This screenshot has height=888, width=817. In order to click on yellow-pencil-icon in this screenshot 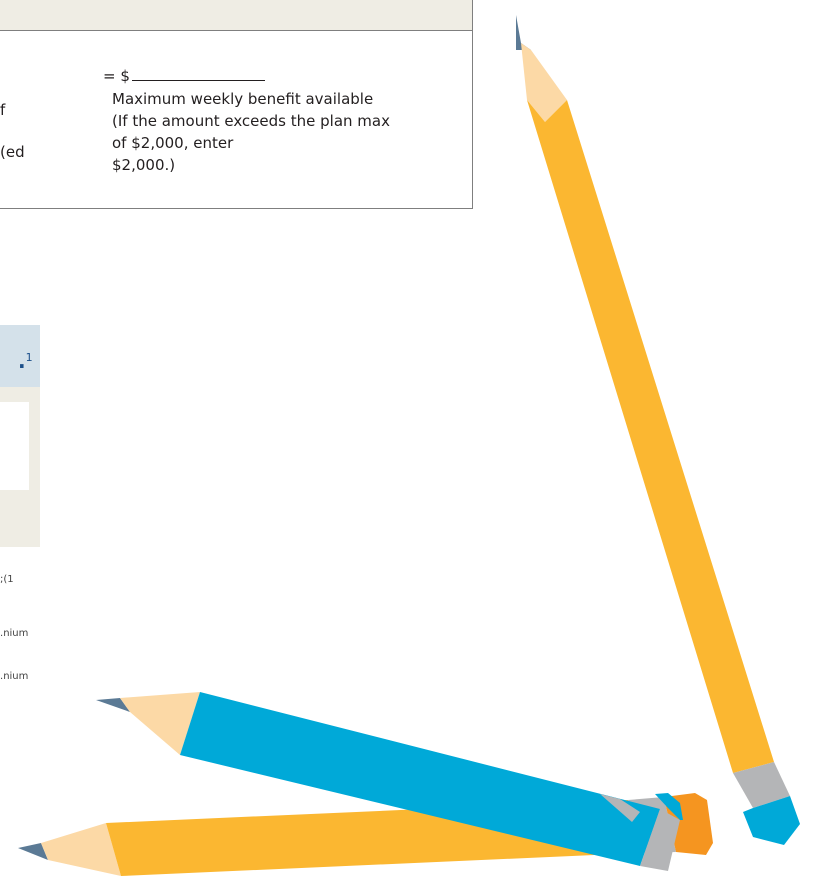, I will do `click(365, 834)`.